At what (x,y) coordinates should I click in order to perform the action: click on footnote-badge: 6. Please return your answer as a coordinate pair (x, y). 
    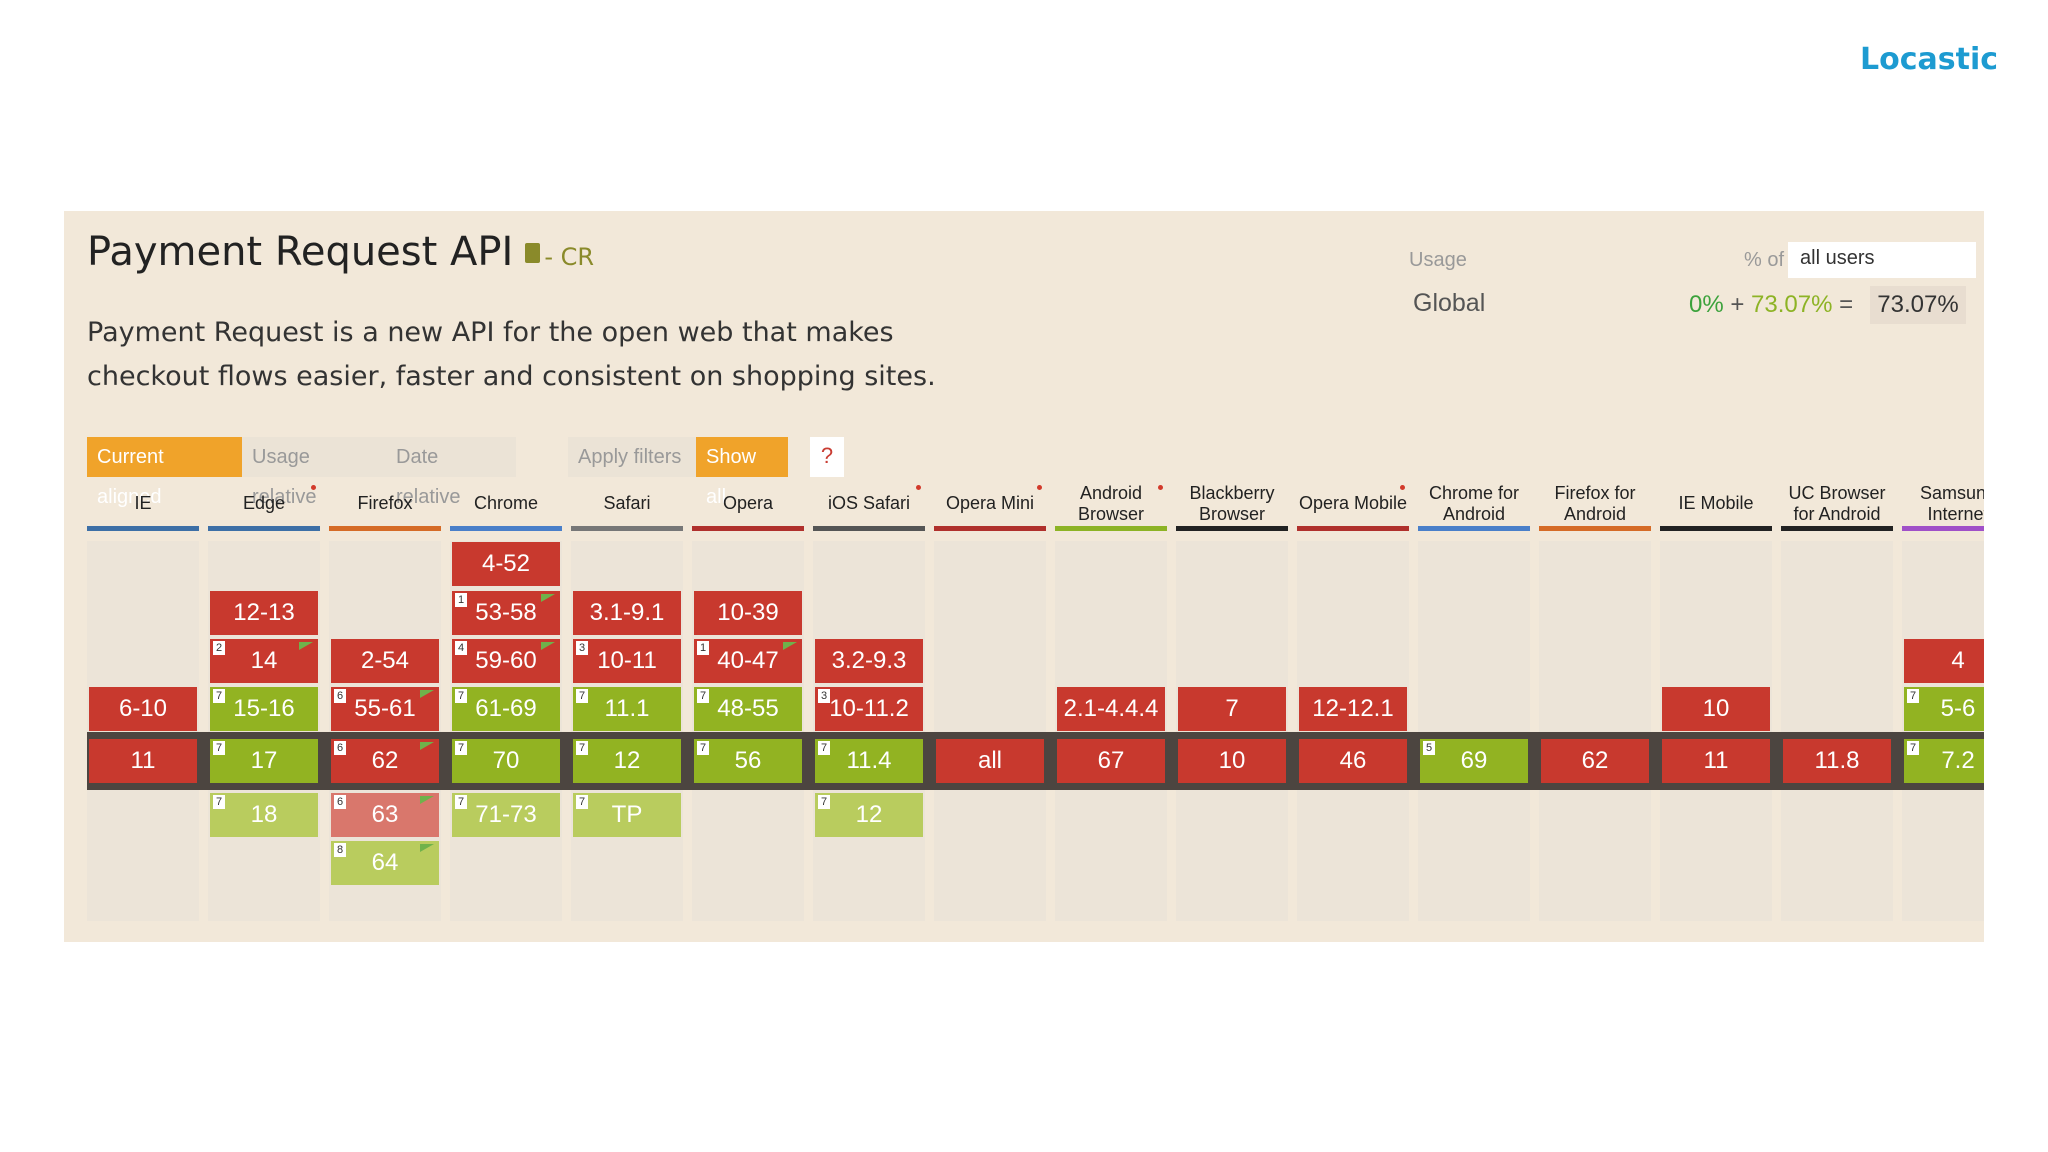
    Looking at the image, I should click on (340, 748).